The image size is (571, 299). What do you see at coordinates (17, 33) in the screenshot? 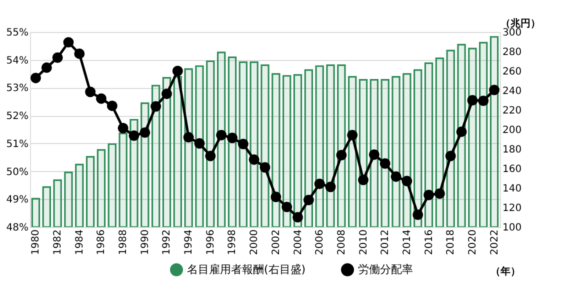
I see `y-tick-label: 55%` at bounding box center [17, 33].